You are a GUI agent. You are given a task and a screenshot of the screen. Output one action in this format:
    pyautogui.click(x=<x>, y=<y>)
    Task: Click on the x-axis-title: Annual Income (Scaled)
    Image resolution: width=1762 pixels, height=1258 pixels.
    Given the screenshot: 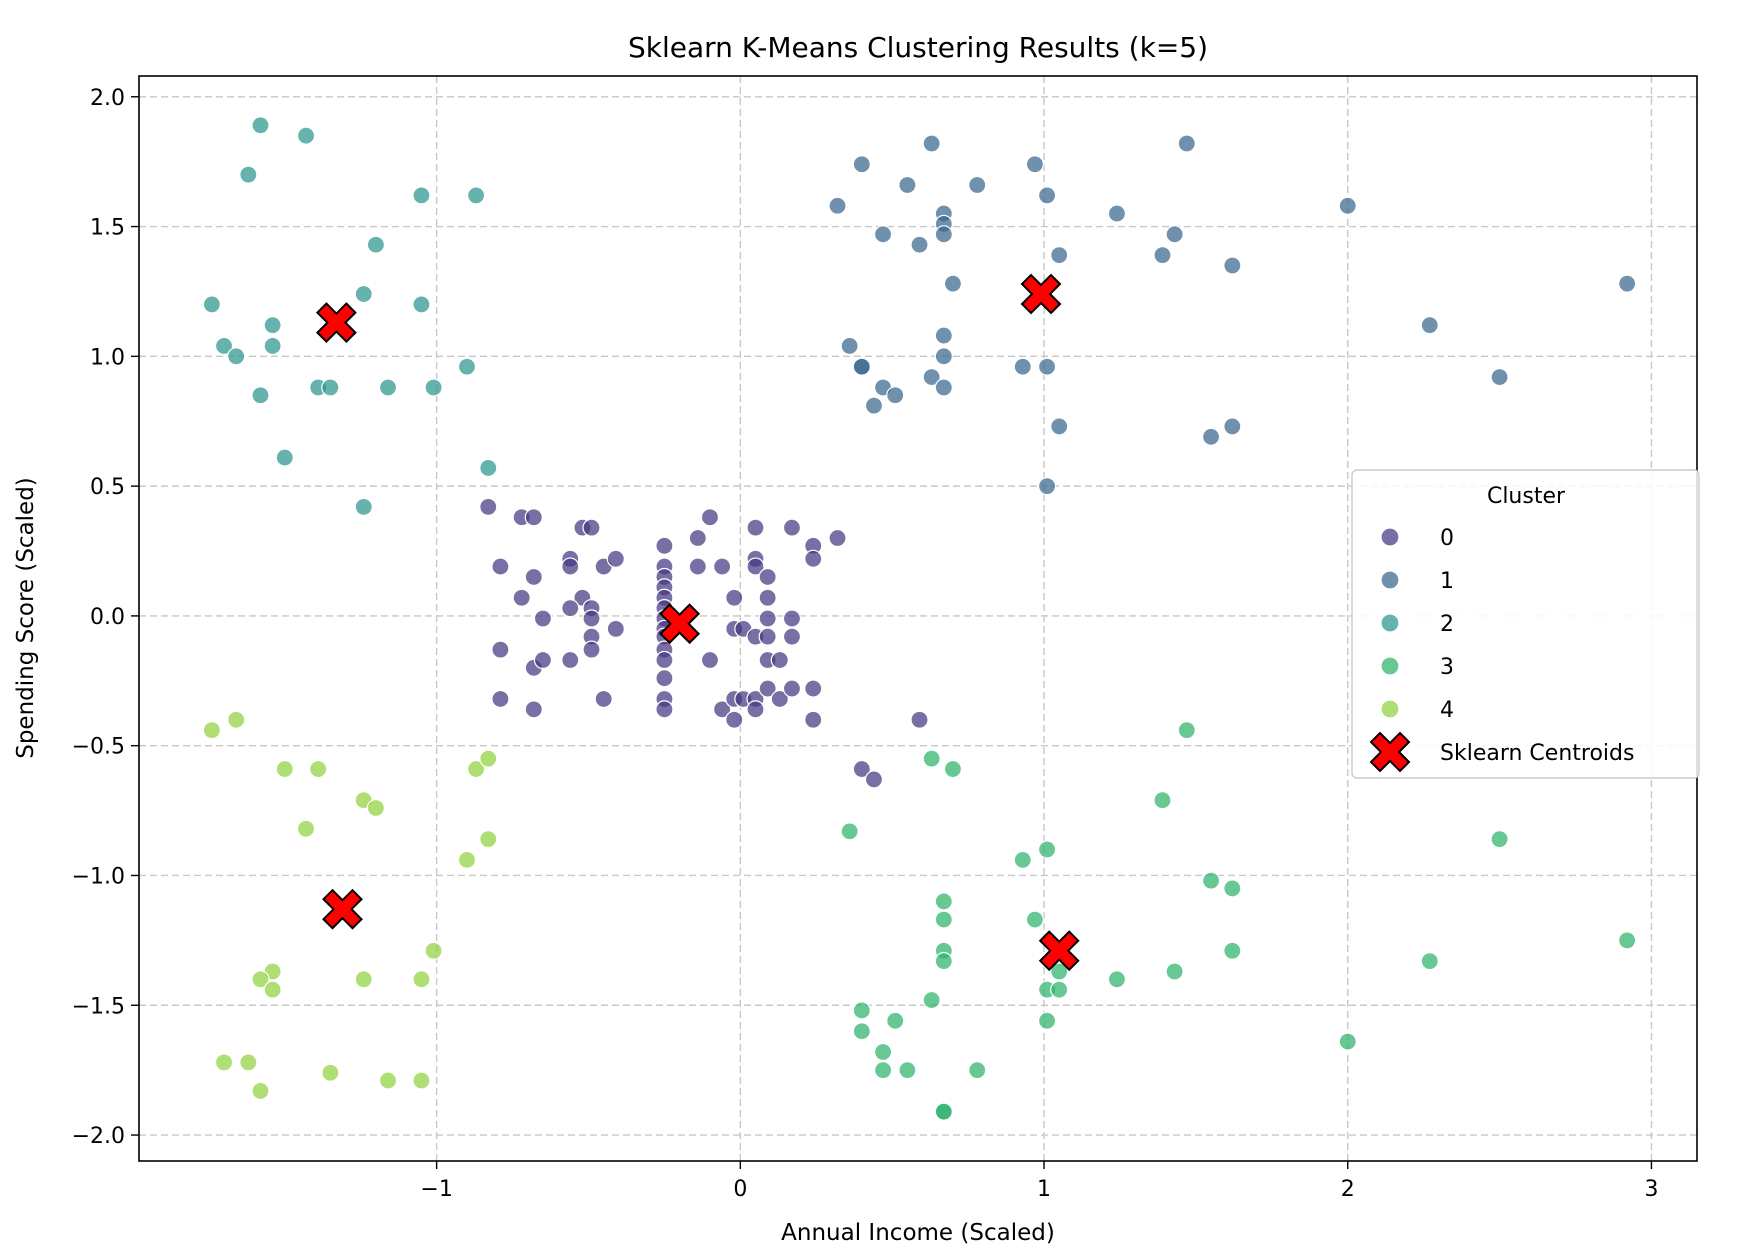 What is the action you would take?
    pyautogui.click(x=918, y=1233)
    